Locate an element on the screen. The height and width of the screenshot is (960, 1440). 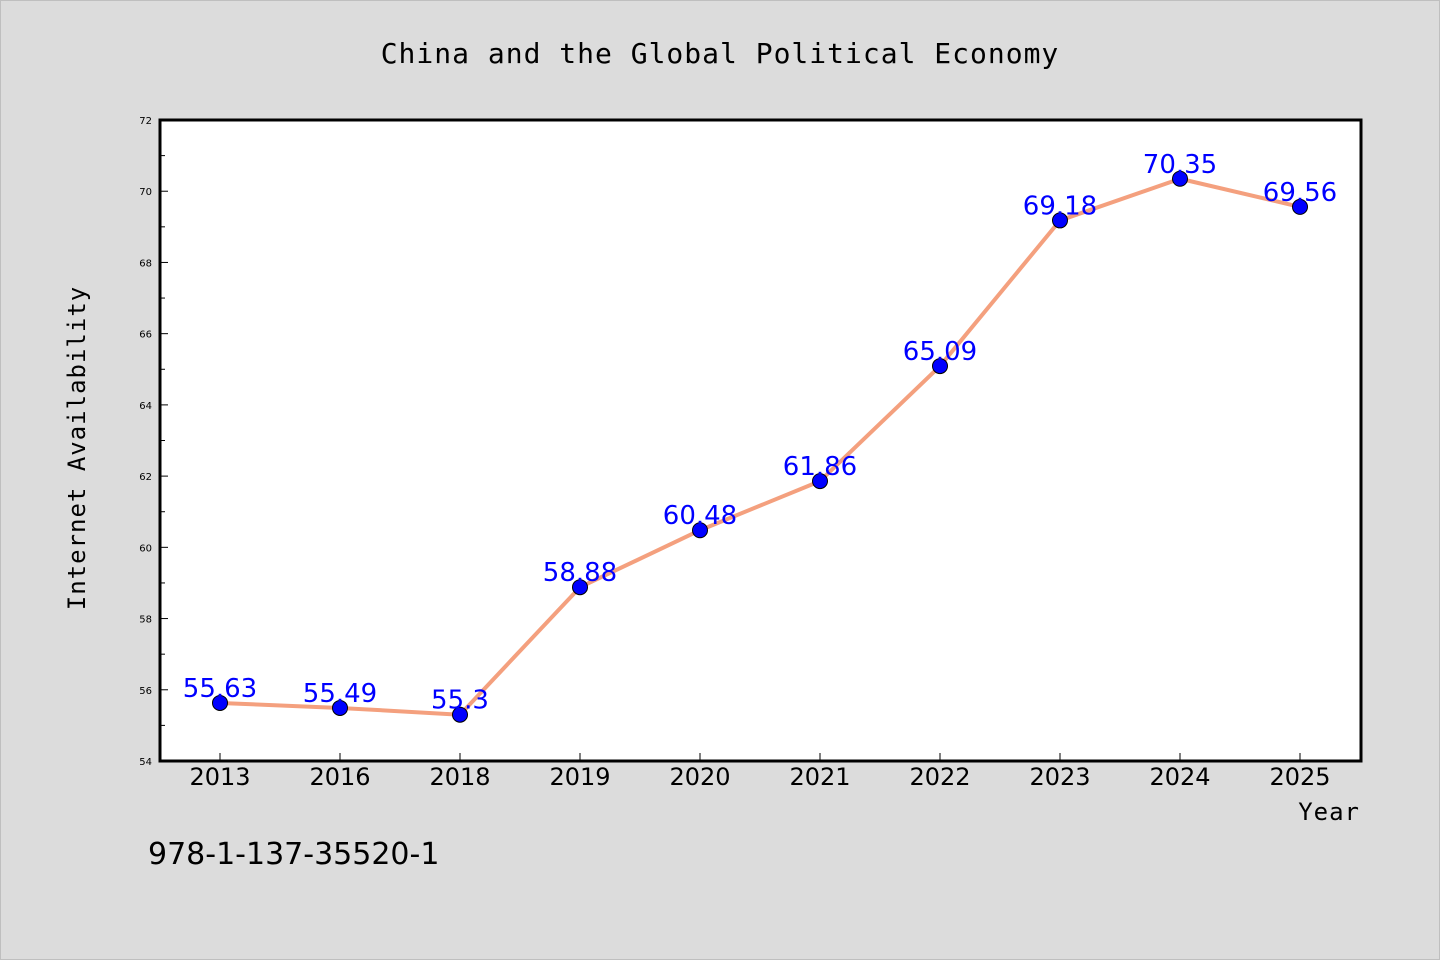
data-label: 70.35 is located at coordinates (1180, 165).